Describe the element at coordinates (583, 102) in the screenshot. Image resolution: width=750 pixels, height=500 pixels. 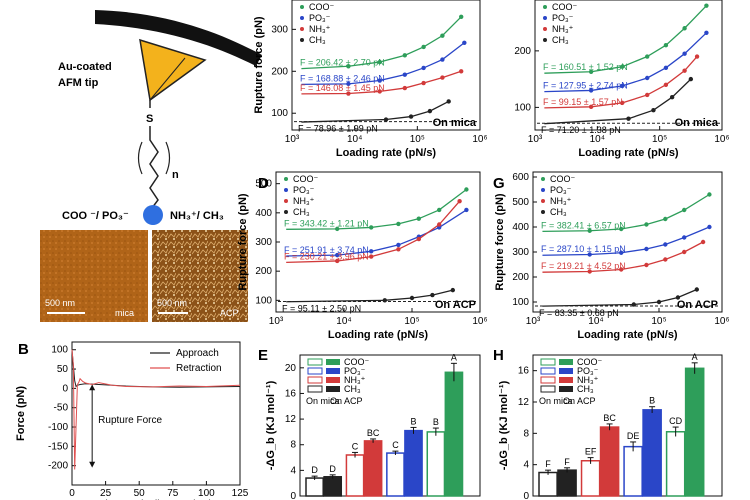
I see `fit-label-red-F: F = 99.15 ± 1.57 pN` at that location.